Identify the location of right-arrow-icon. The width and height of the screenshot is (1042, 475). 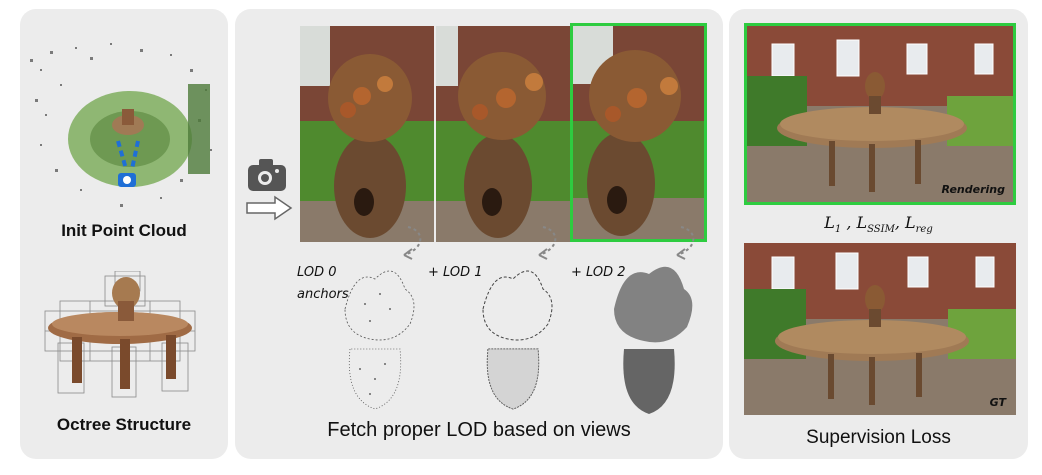
(269, 208).